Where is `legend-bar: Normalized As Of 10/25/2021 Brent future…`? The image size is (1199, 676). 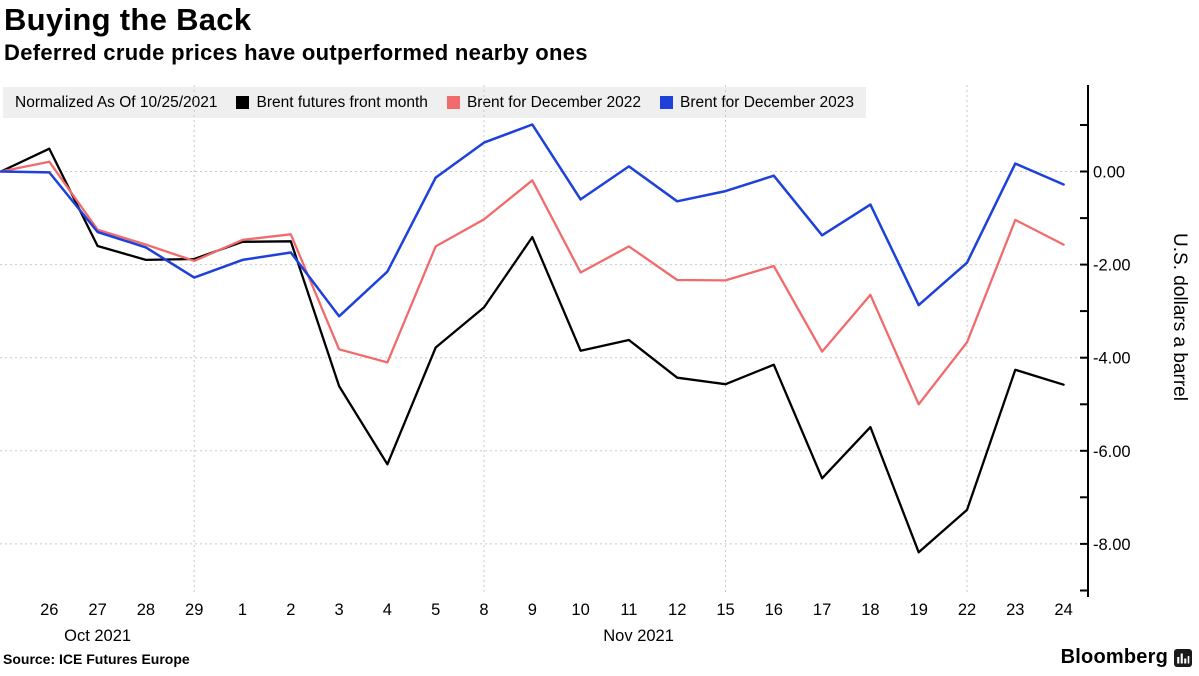
legend-bar: Normalized As Of 10/25/2021 Brent future… is located at coordinates (435, 102).